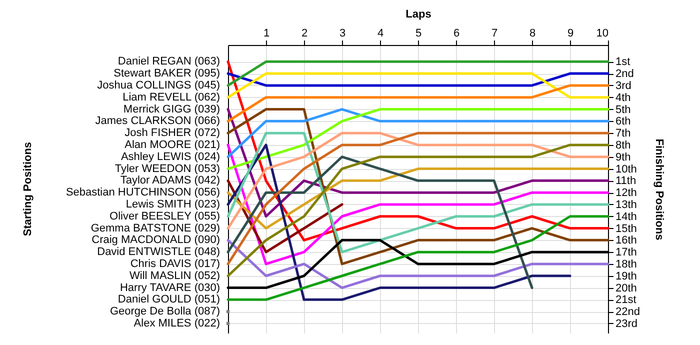  Describe the element at coordinates (623, 98) in the screenshot. I see `y-tick-label: 4th` at that location.